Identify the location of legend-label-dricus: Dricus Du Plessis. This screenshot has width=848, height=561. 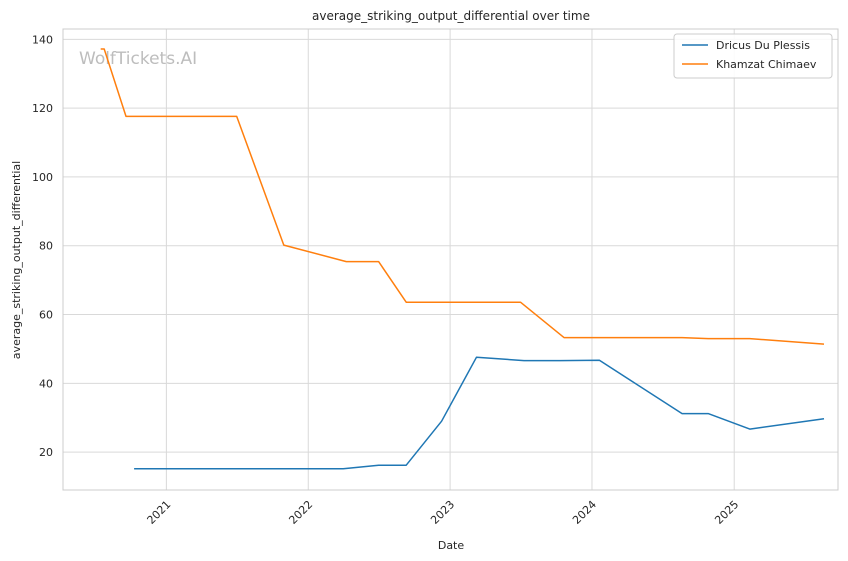
(763, 45).